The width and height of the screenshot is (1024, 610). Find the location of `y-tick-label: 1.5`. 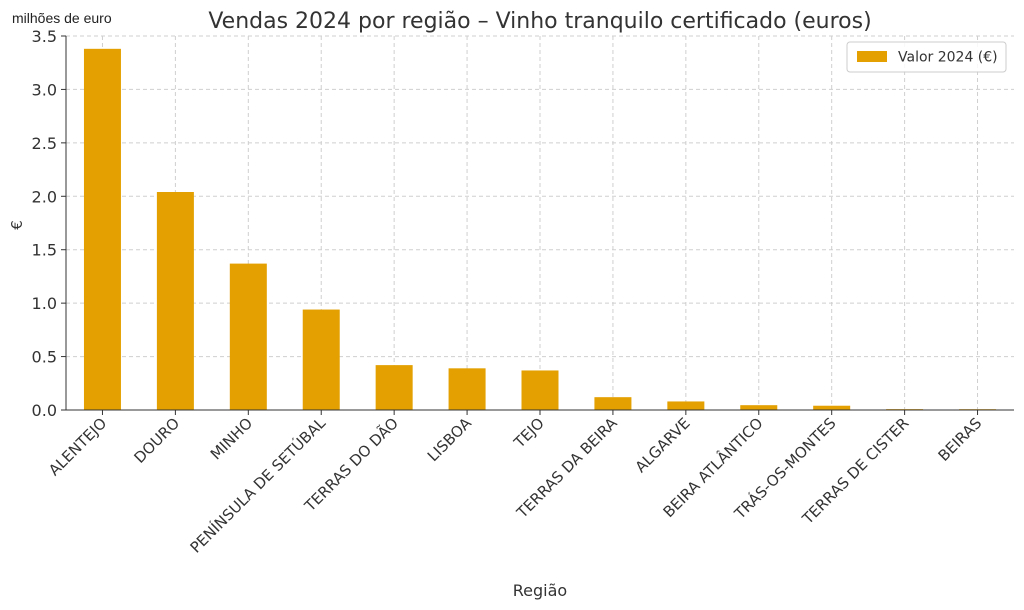

y-tick-label: 1.5 is located at coordinates (44, 250).